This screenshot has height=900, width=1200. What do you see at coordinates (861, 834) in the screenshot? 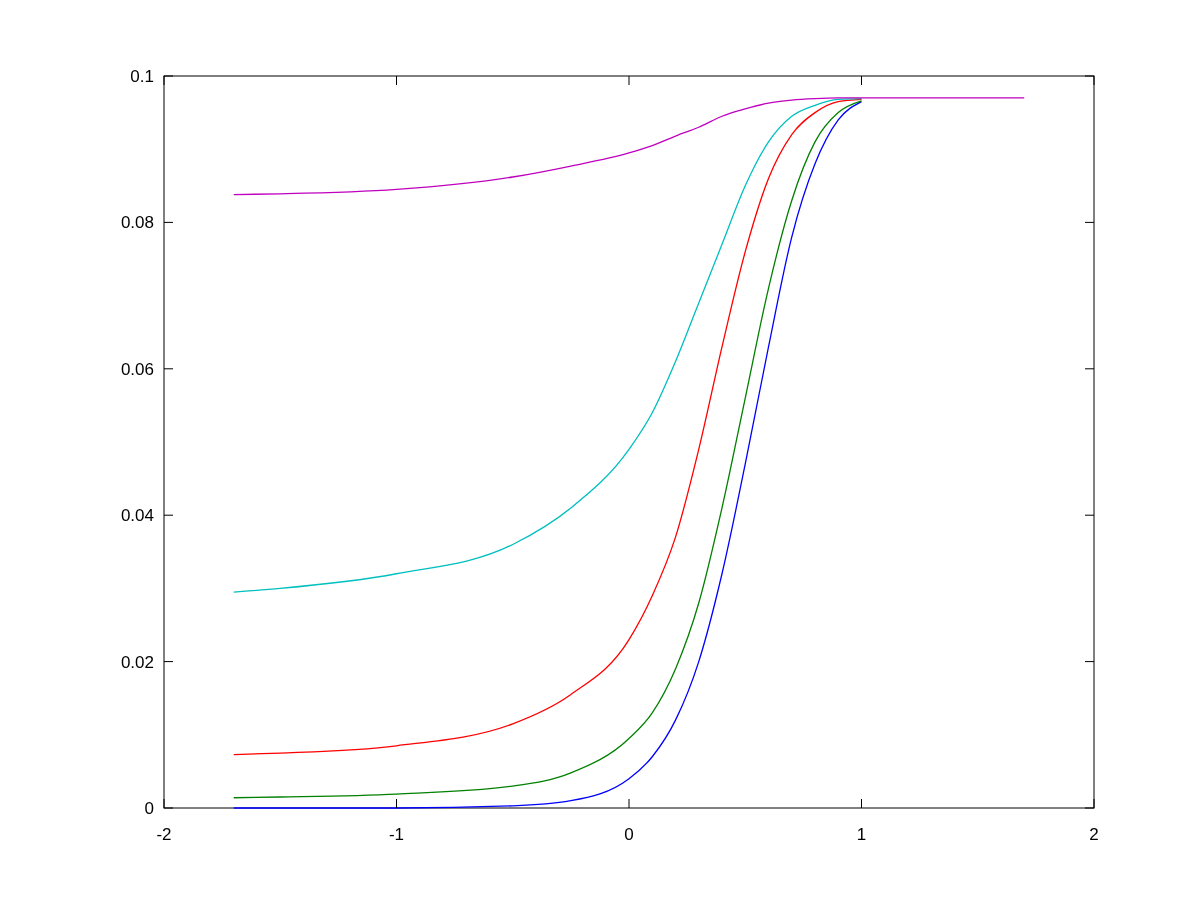
I see `x-tick-label: 1` at bounding box center [861, 834].